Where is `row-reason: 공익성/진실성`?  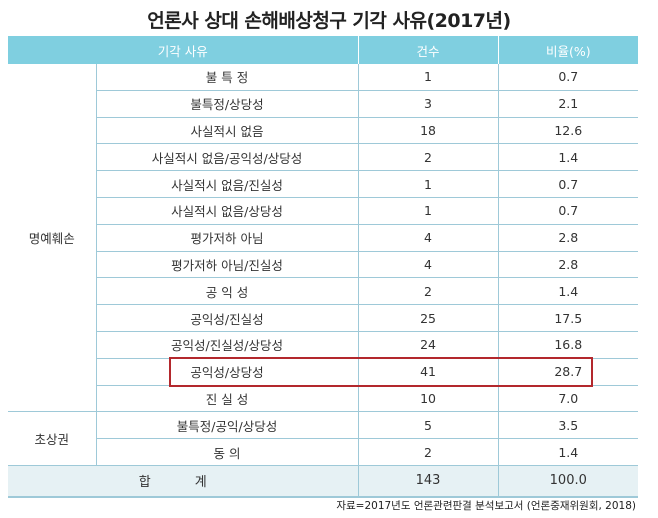
row-reason: 공익성/진실성 is located at coordinates (227, 318).